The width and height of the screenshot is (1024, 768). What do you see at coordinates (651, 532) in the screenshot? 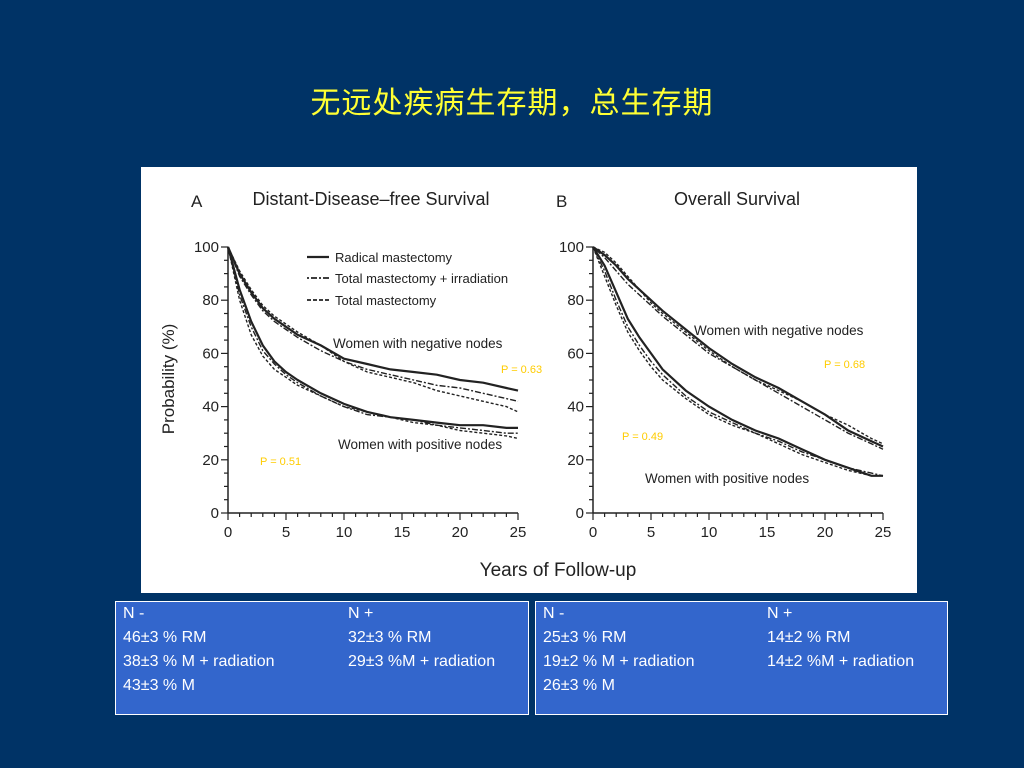
I see `panel-b-x-tick-label: 5` at bounding box center [651, 532].